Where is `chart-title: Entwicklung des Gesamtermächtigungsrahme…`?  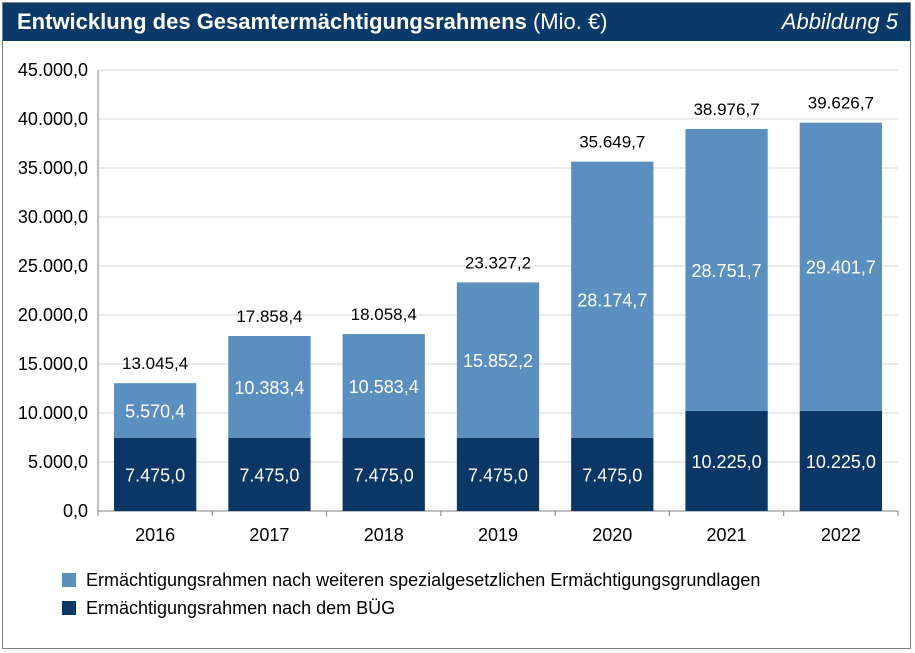 chart-title: Entwicklung des Gesamtermächtigungsrahme… is located at coordinates (312, 21).